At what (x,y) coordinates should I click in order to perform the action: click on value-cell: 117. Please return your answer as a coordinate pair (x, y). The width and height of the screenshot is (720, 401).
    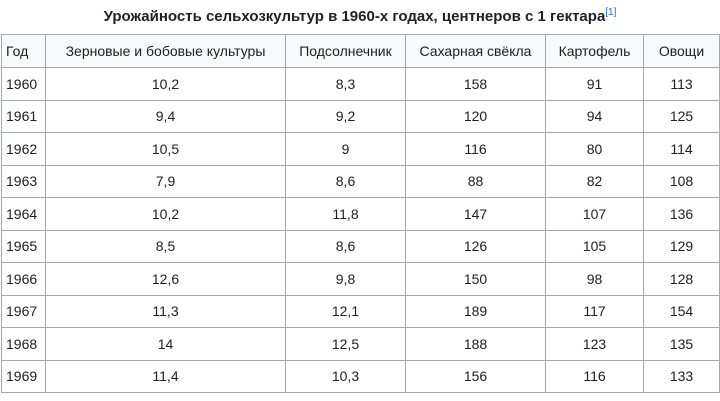
    Looking at the image, I should click on (594, 311).